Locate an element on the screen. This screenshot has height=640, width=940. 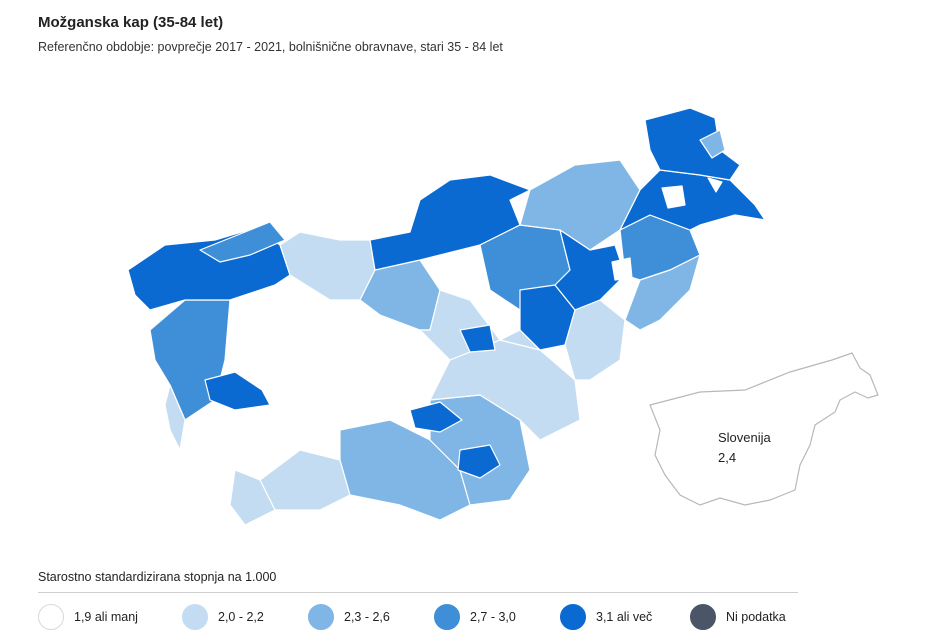
legend-label: Ni podatka is located at coordinates (756, 617).